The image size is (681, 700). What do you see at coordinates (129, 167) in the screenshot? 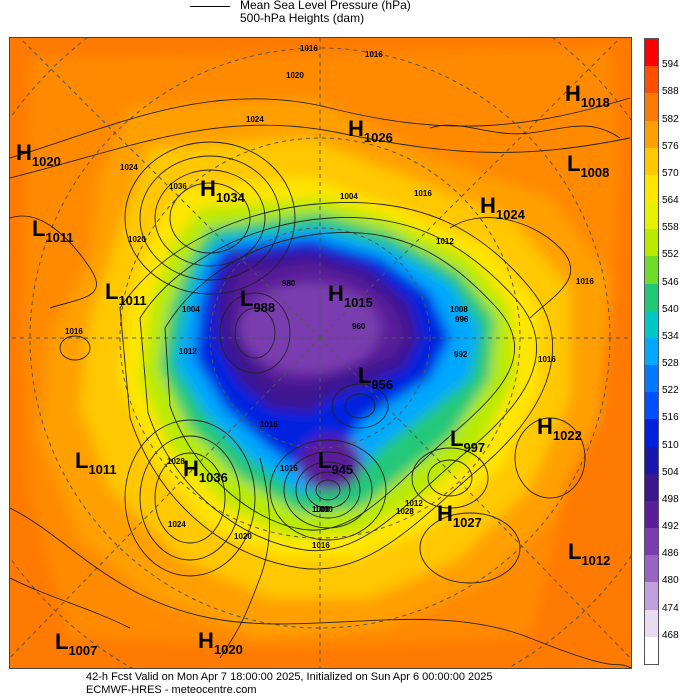
I see `isobar-label: 1024` at bounding box center [129, 167].